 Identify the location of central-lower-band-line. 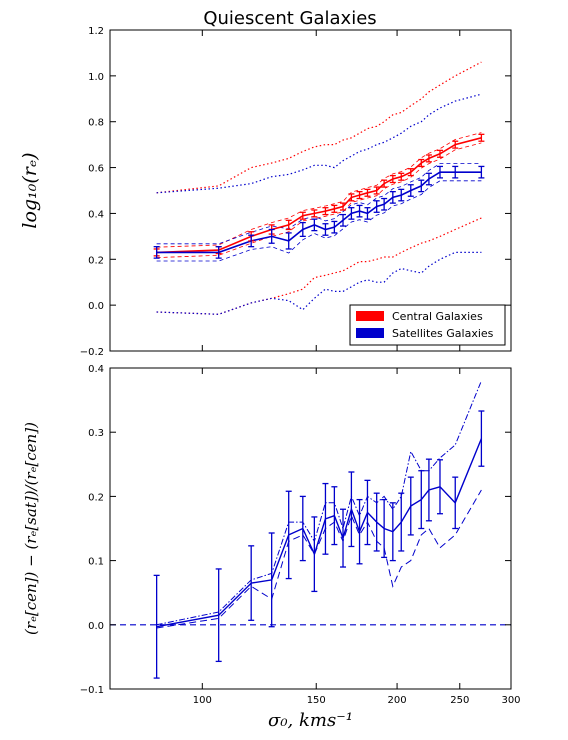
(319, 266).